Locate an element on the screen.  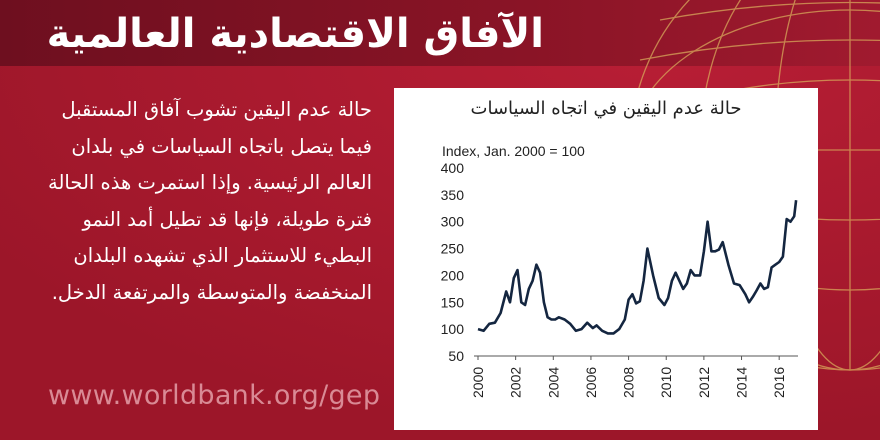
x-tick-label: 2000 is located at coordinates (478, 382).